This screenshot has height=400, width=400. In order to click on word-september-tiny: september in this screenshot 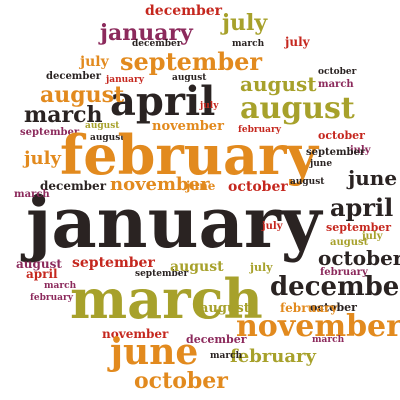, I will do `click(335, 153)`.